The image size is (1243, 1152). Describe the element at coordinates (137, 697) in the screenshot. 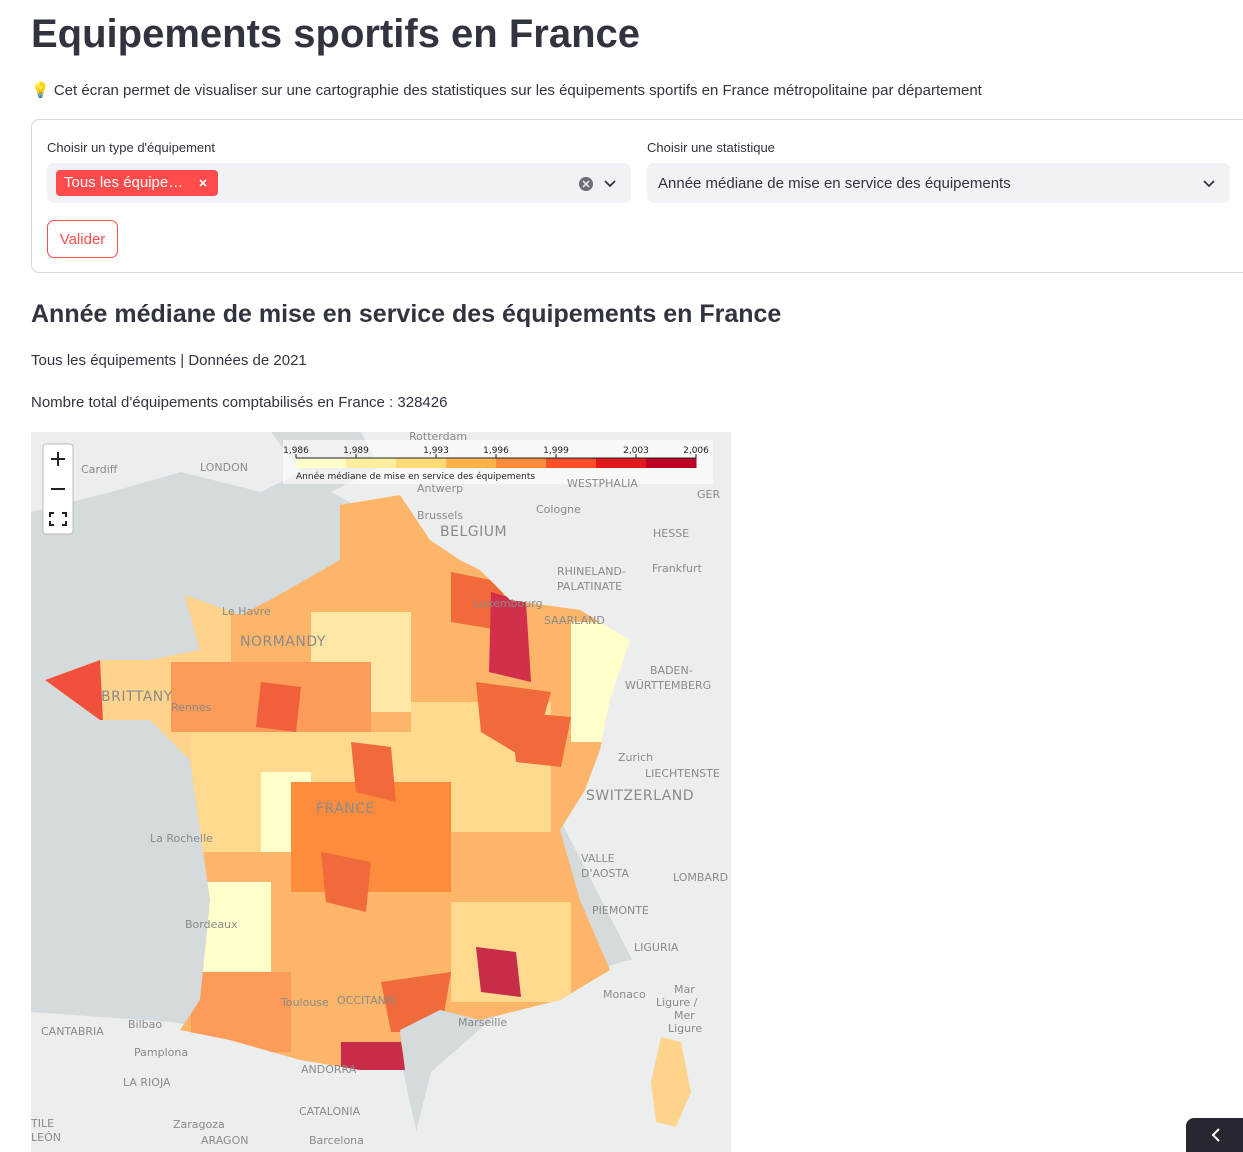

I see `place-label: BRITTANY` at that location.